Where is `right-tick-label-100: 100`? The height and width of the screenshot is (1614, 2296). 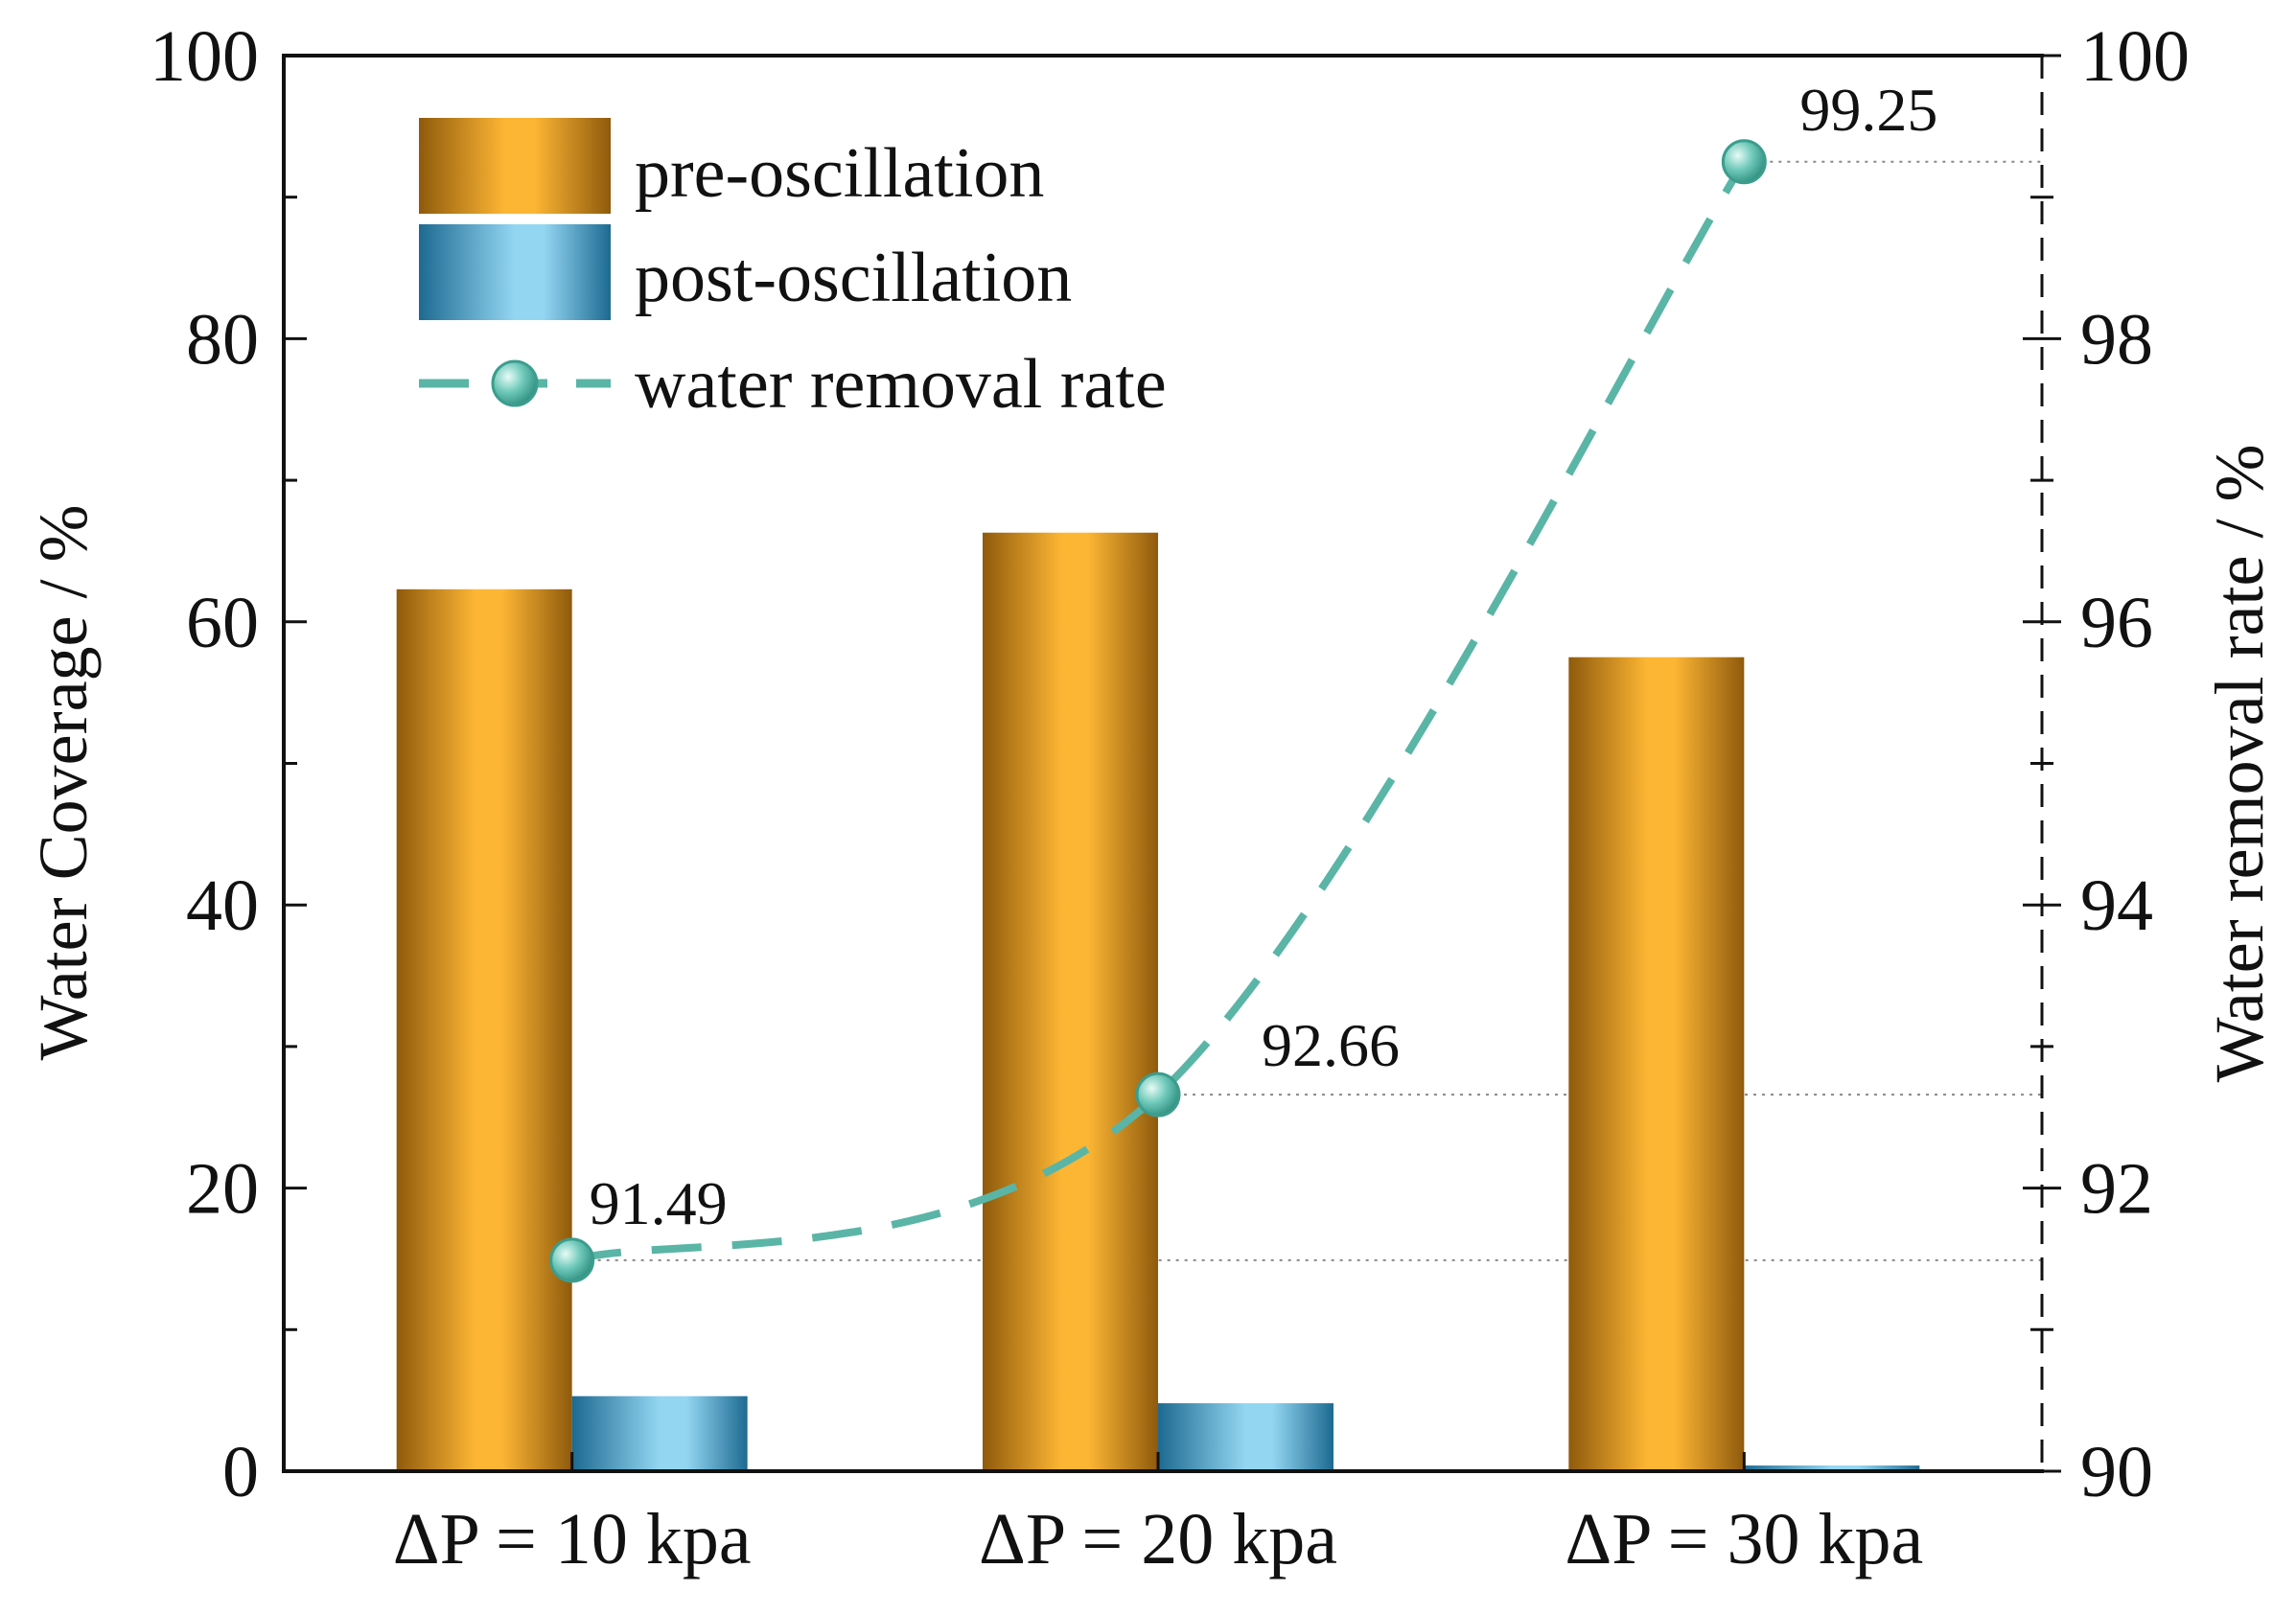 right-tick-label-100: 100 is located at coordinates (2135, 56).